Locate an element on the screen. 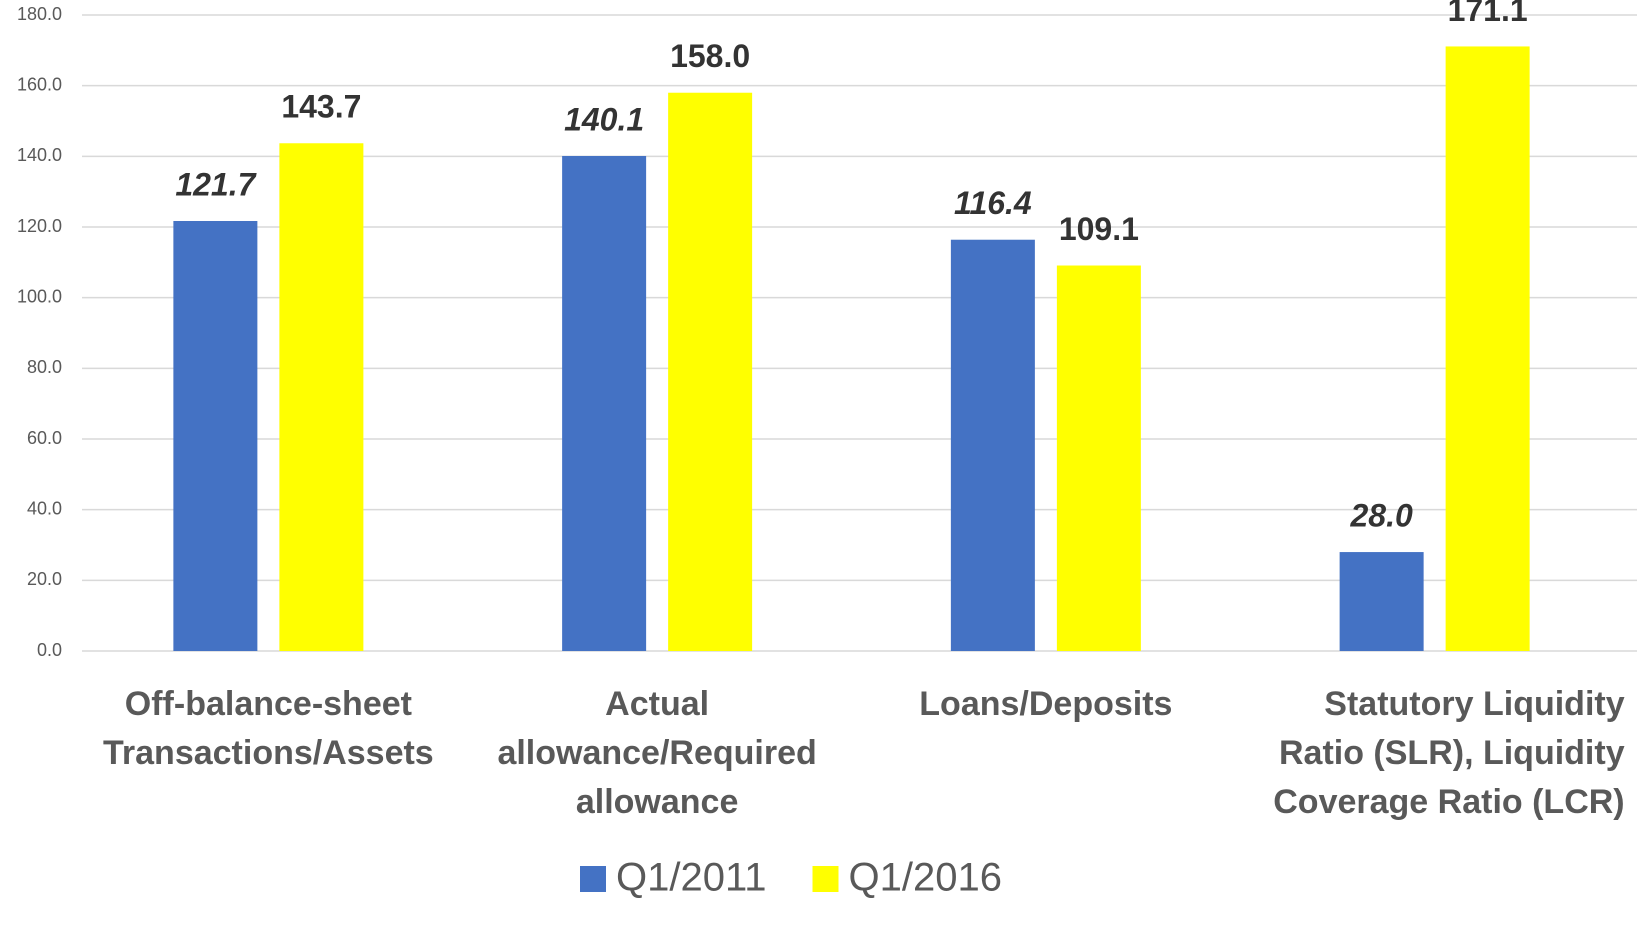 This screenshot has height=940, width=1637. legend-label: Q1/2016 is located at coordinates (925, 878).